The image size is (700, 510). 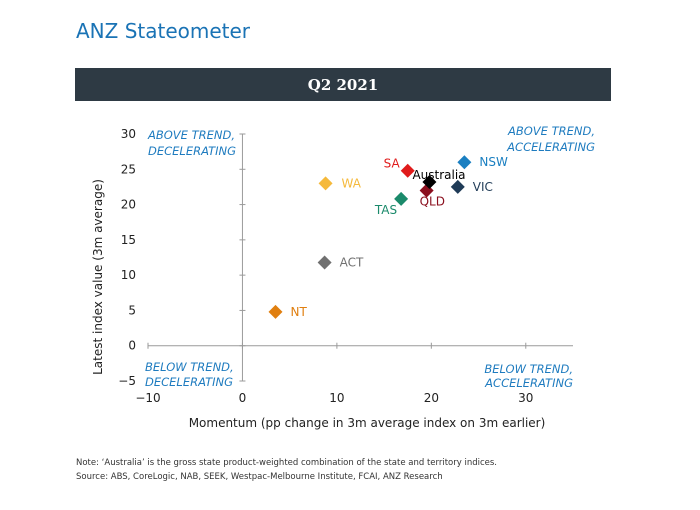 What do you see at coordinates (528, 383) in the screenshot?
I see `quadrant-bottom-right-line2: ACCELERATING` at bounding box center [528, 383].